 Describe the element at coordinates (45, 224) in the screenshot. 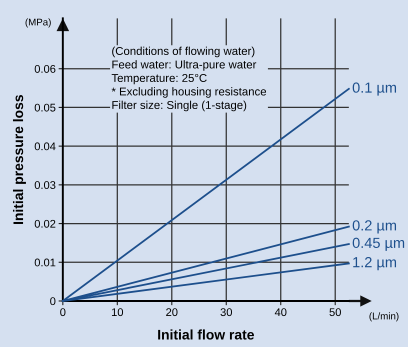

I see `y-tick-label: 0.02` at that location.